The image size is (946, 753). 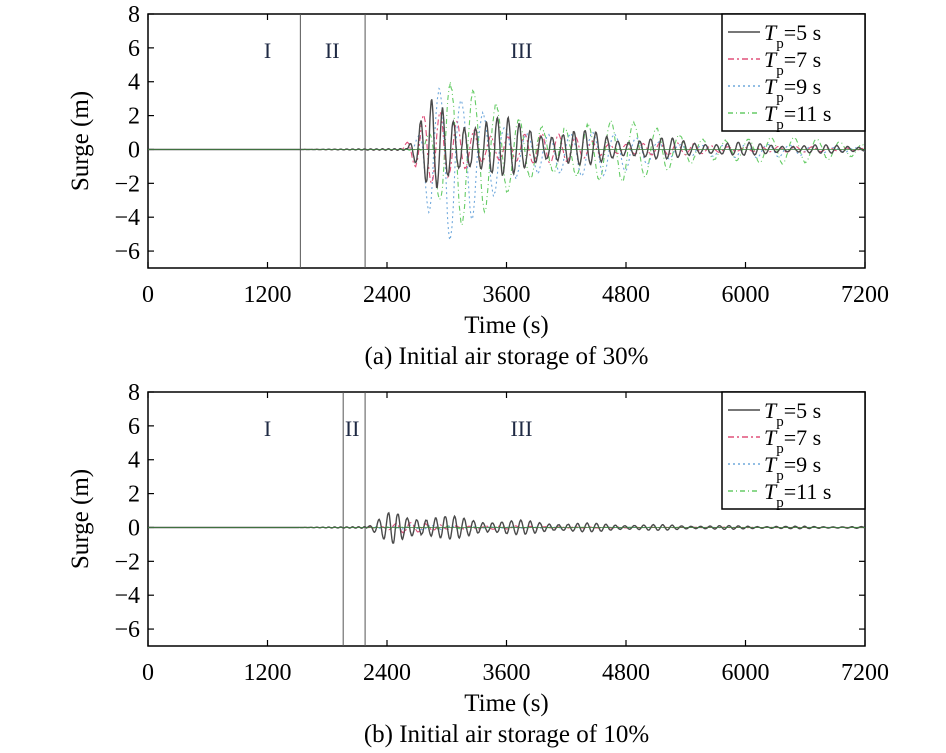 I want to click on series-group, so click(x=506, y=528).